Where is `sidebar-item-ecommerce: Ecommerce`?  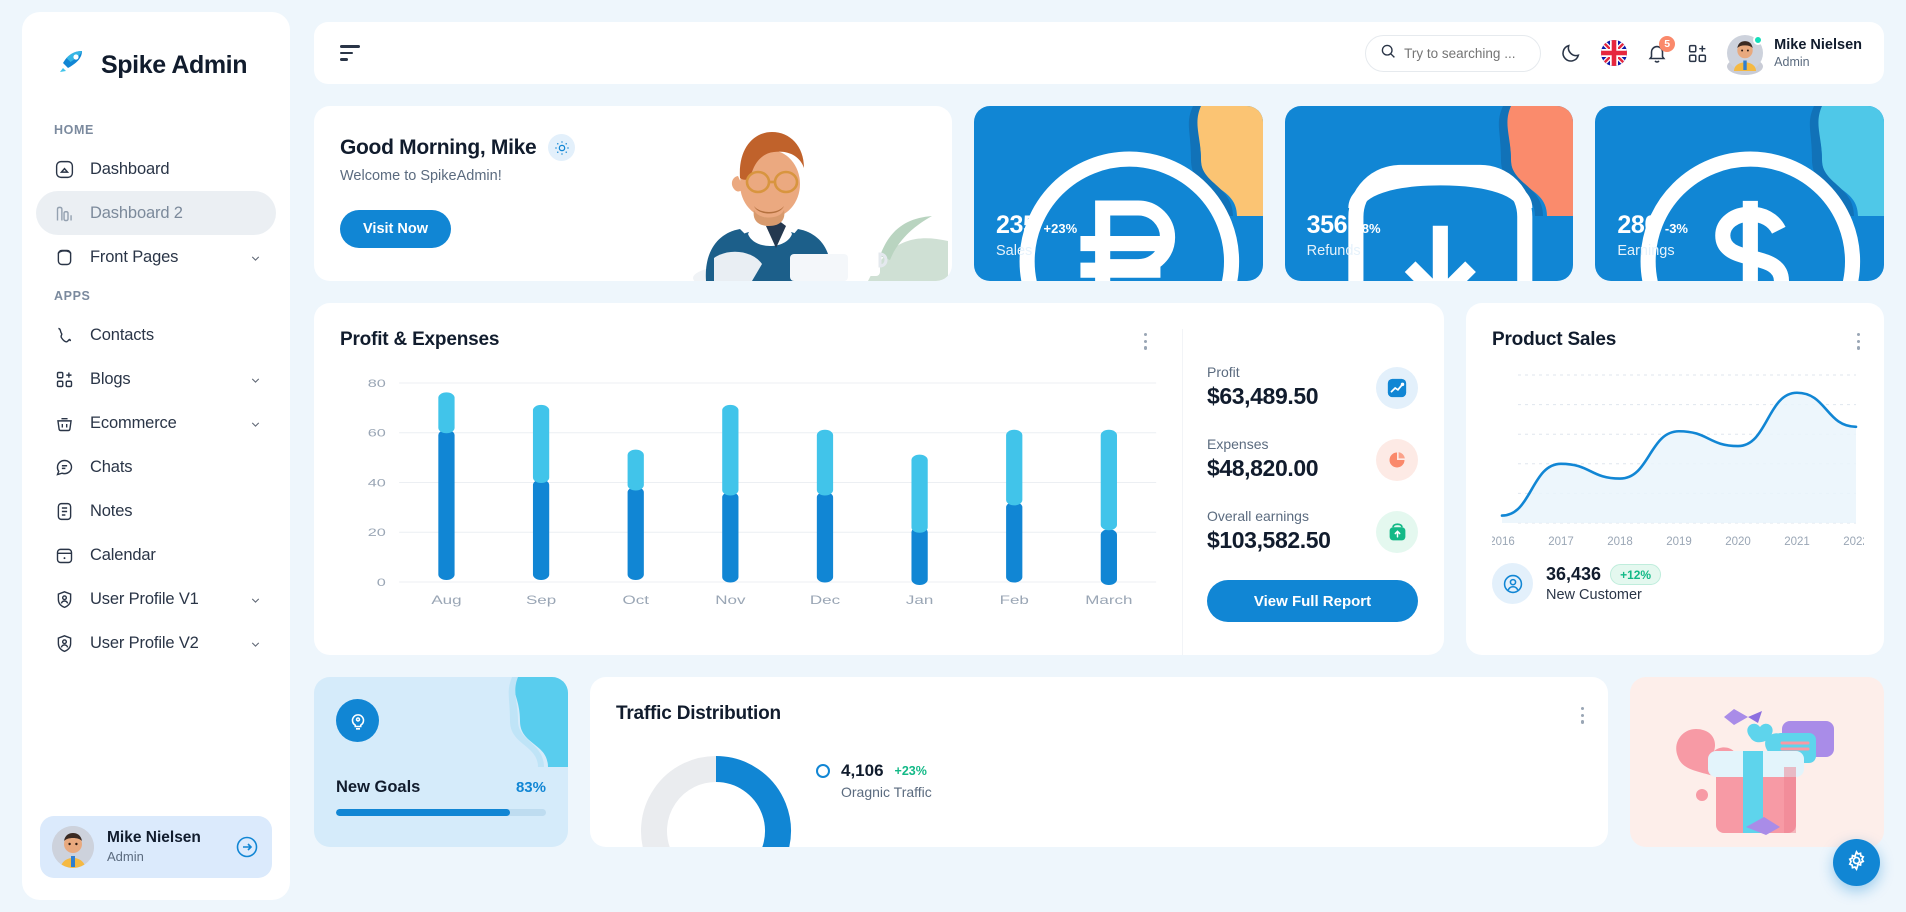
sidebar-item-ecommerce: Ecommerce is located at coordinates (156, 423).